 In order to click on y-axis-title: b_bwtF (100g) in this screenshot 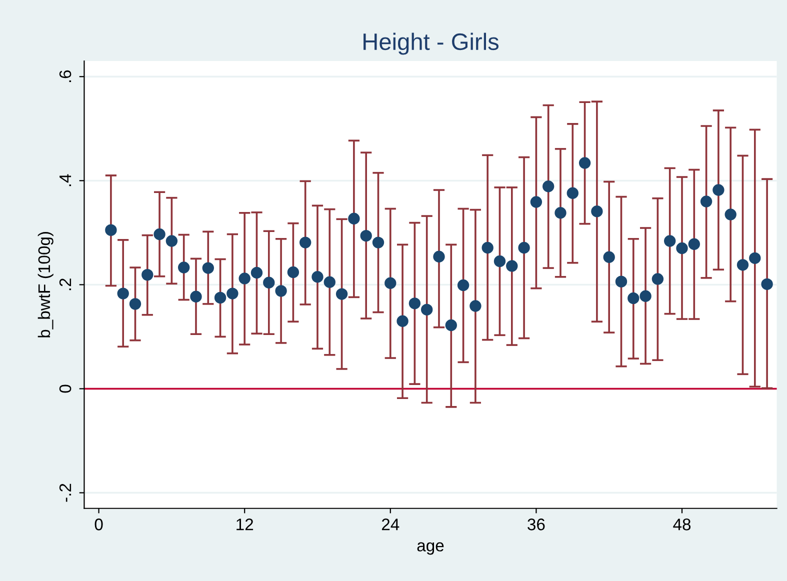, I will do `click(46, 285)`.